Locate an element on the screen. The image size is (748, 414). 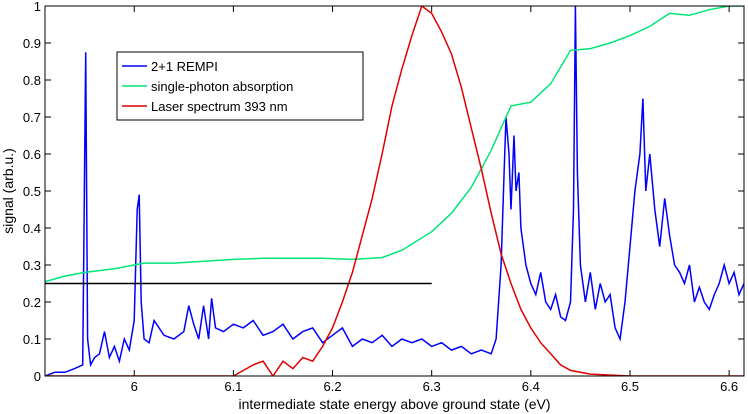
x-tick-label: 6.6 is located at coordinates (729, 386).